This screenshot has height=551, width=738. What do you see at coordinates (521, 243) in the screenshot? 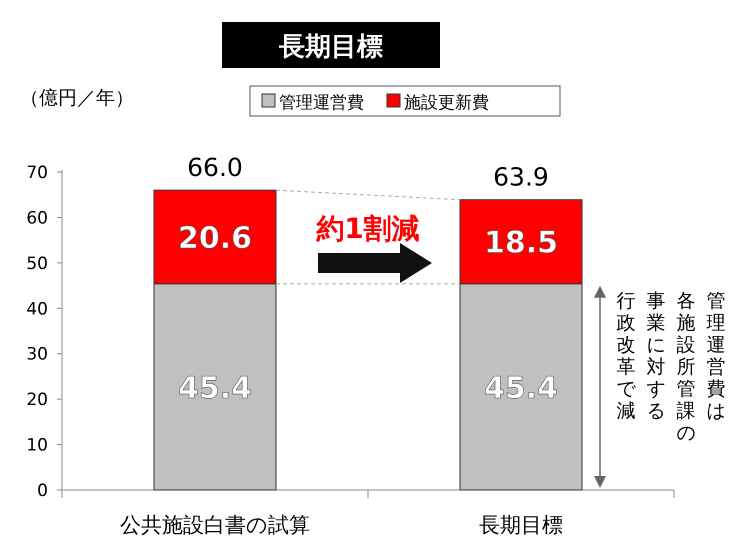
I see `data-label: 18.5` at bounding box center [521, 243].